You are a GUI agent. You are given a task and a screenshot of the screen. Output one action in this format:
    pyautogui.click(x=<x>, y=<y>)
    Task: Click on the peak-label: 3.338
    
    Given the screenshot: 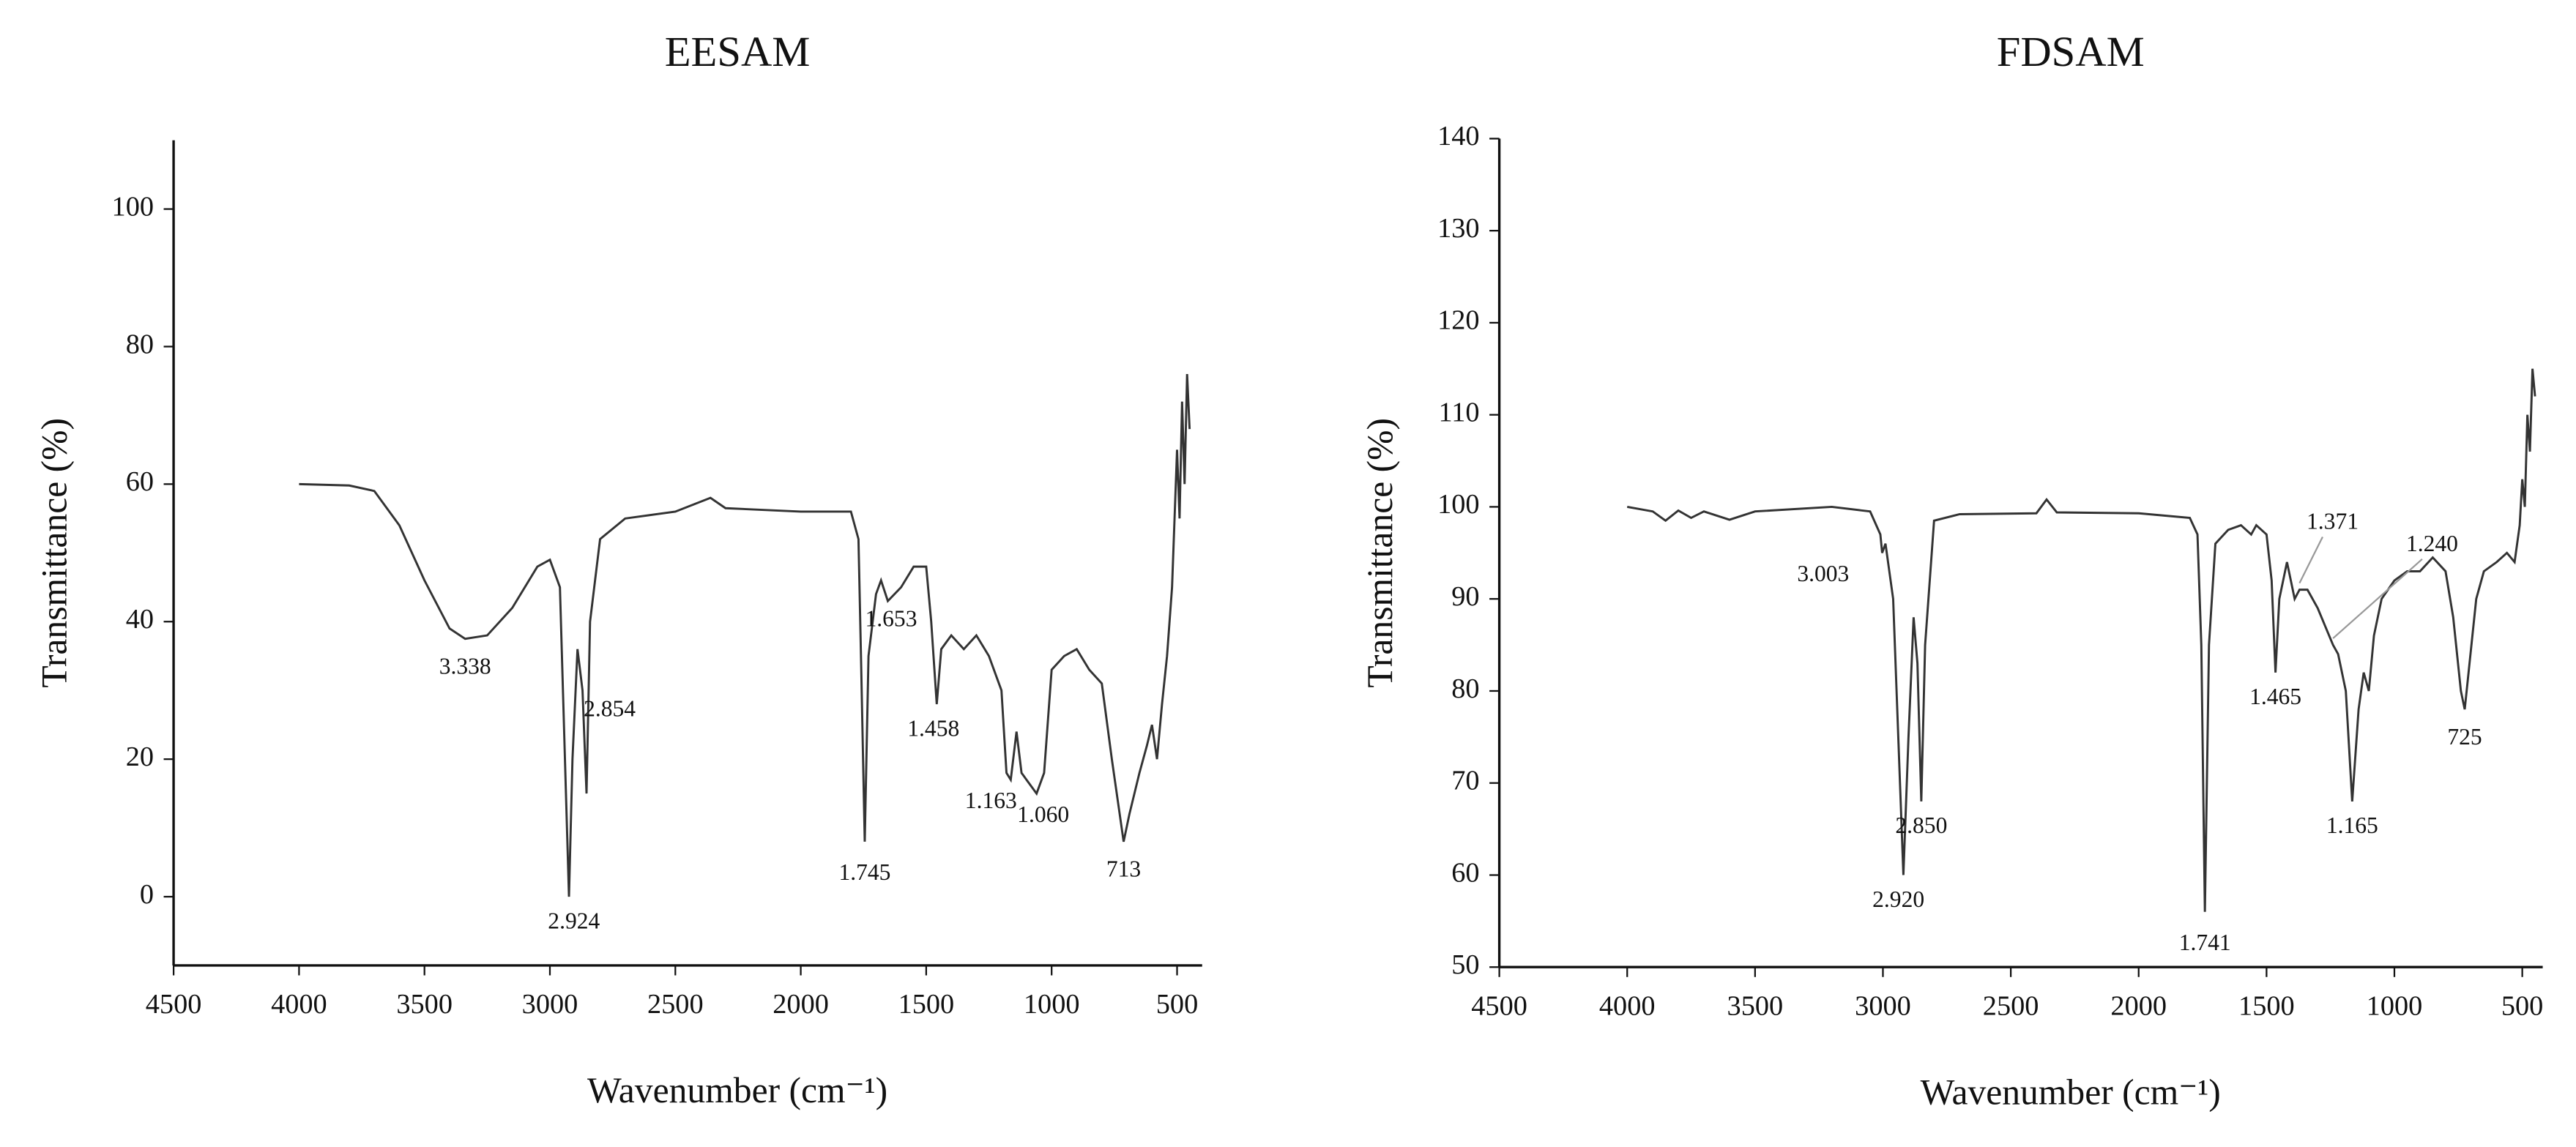 What is the action you would take?
    pyautogui.click(x=465, y=666)
    